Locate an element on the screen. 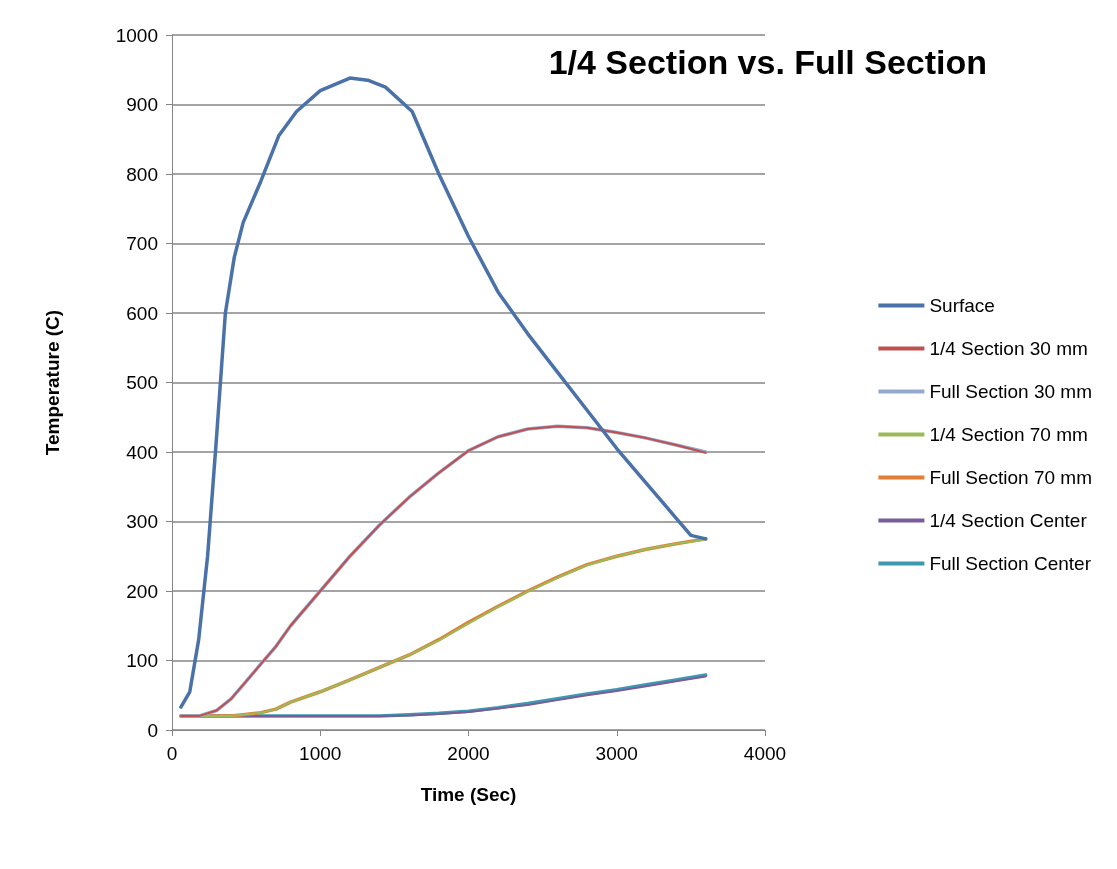  x-tick-label: 4000 is located at coordinates (765, 753).